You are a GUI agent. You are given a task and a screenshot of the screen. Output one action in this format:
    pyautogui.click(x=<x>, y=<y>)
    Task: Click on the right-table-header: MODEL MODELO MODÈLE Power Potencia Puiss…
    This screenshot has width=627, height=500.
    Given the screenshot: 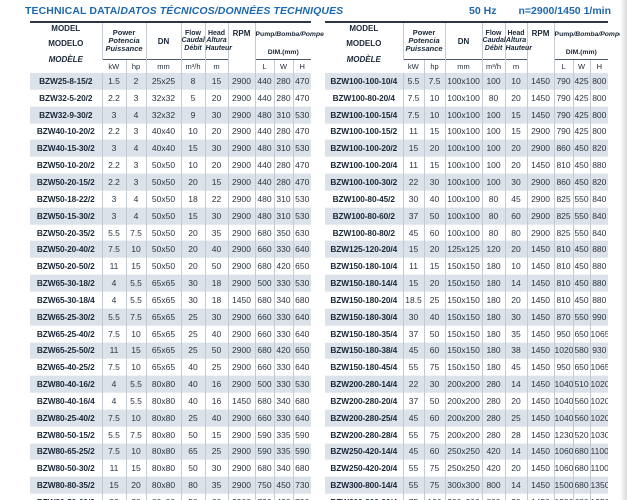 What is the action you would take?
    pyautogui.click(x=474, y=47)
    